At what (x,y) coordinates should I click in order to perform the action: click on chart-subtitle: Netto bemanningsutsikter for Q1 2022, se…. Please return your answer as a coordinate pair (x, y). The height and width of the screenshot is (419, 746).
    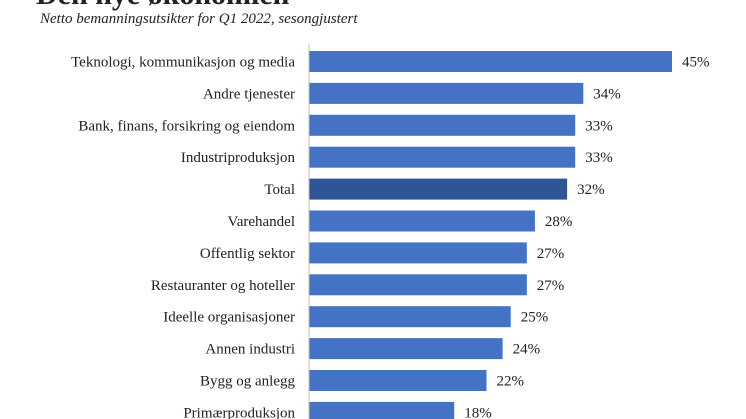
    Looking at the image, I should click on (199, 19).